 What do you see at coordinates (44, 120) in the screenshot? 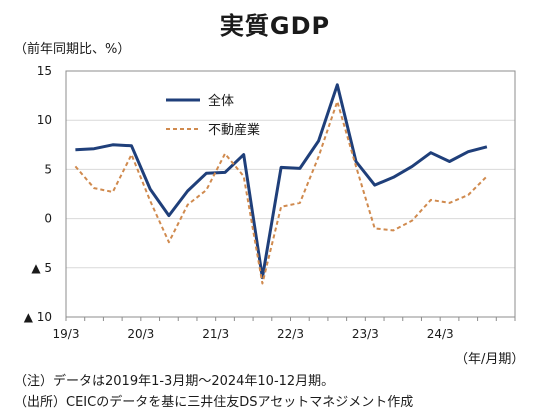
I see `y-tick-label: 10` at bounding box center [44, 120].